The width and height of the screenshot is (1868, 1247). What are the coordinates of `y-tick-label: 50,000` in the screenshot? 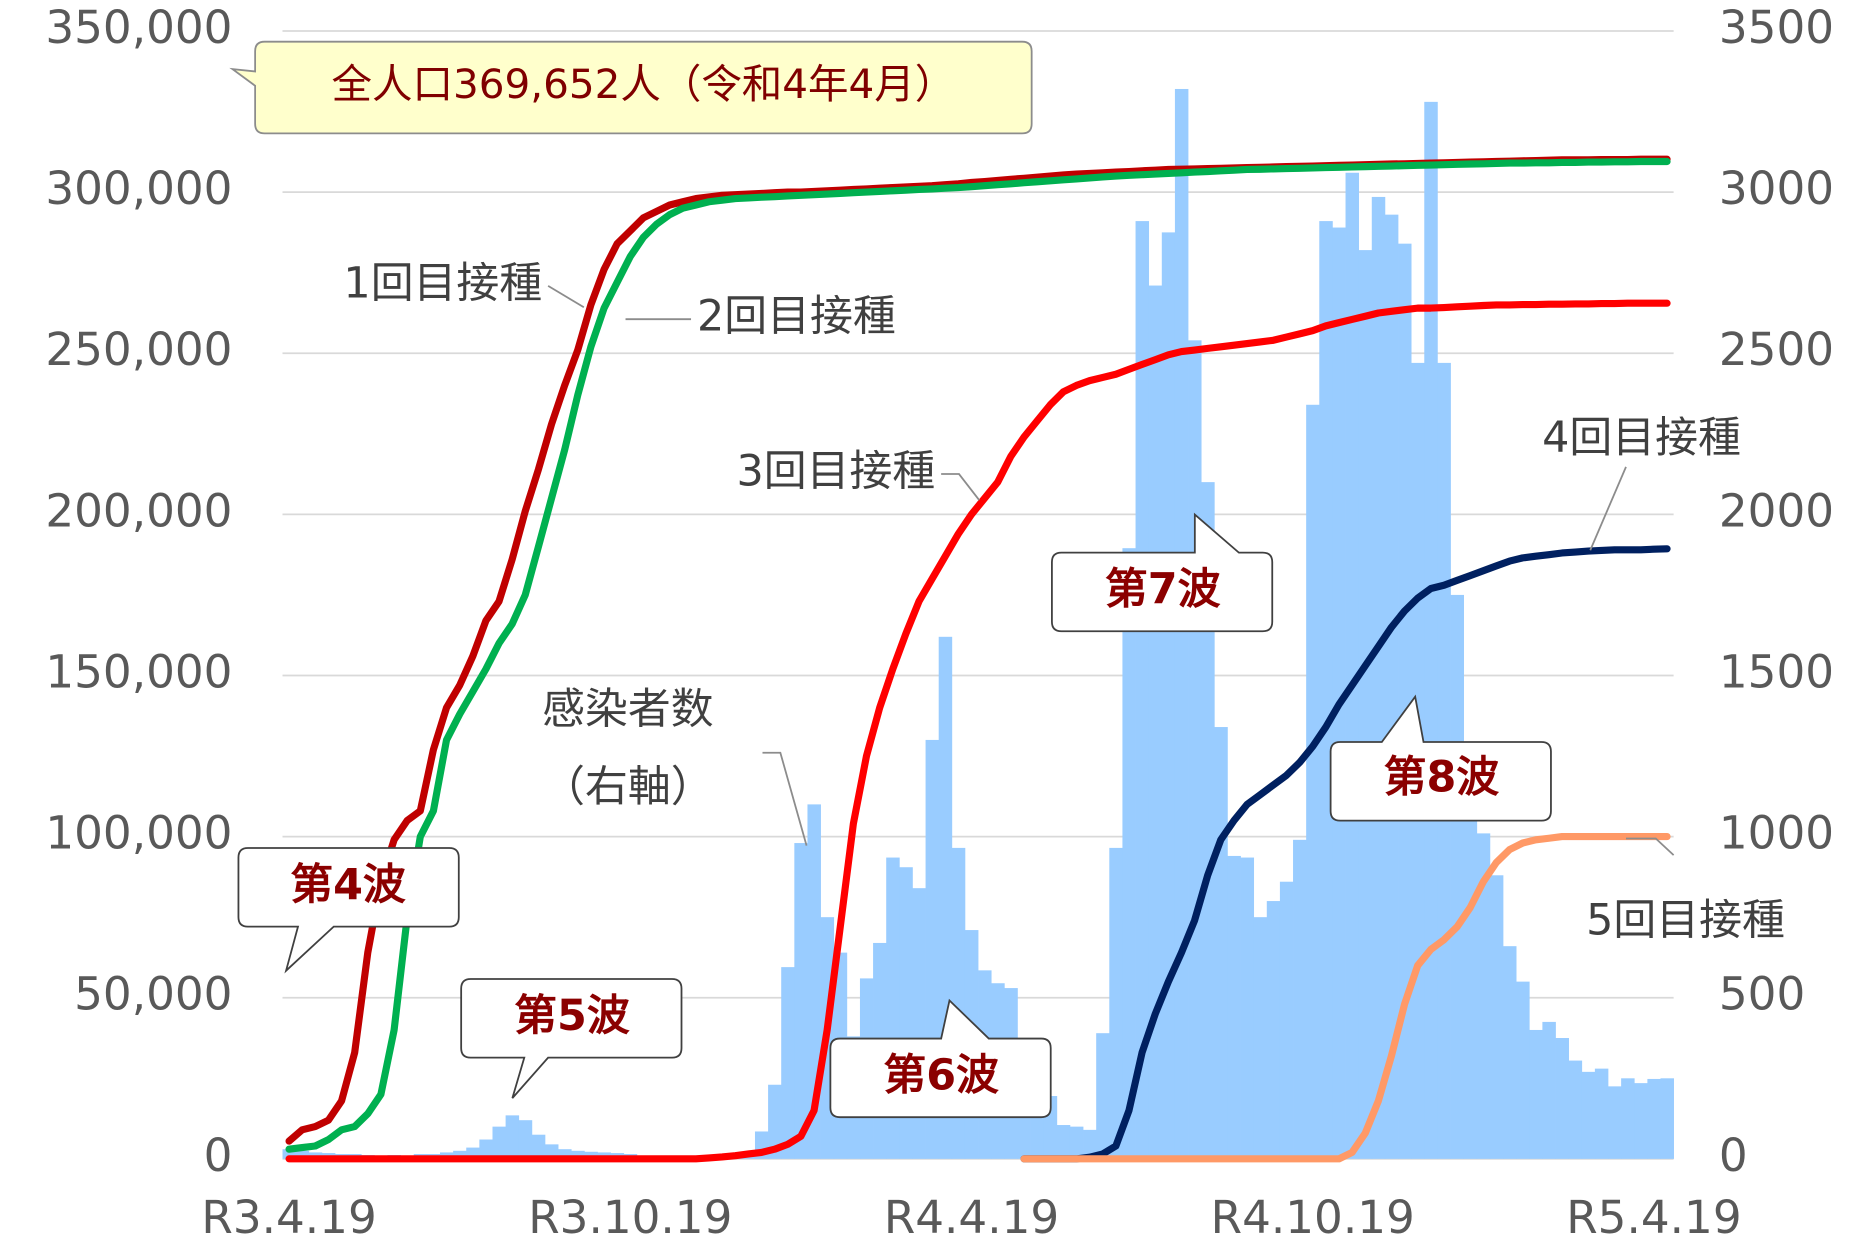 It's located at (153, 994).